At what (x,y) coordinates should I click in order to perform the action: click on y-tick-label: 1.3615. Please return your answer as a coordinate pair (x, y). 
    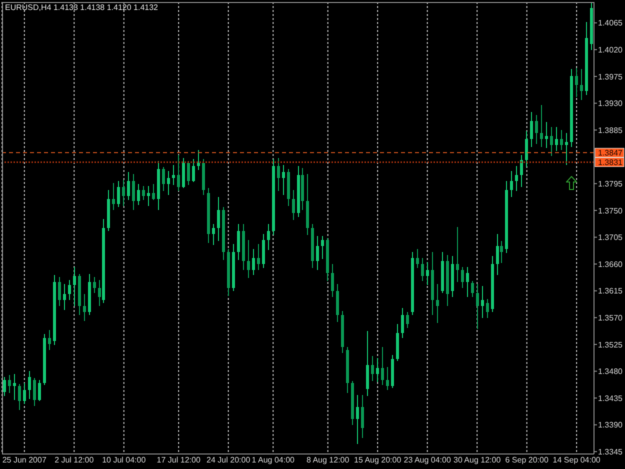
    Looking at the image, I should click on (611, 291).